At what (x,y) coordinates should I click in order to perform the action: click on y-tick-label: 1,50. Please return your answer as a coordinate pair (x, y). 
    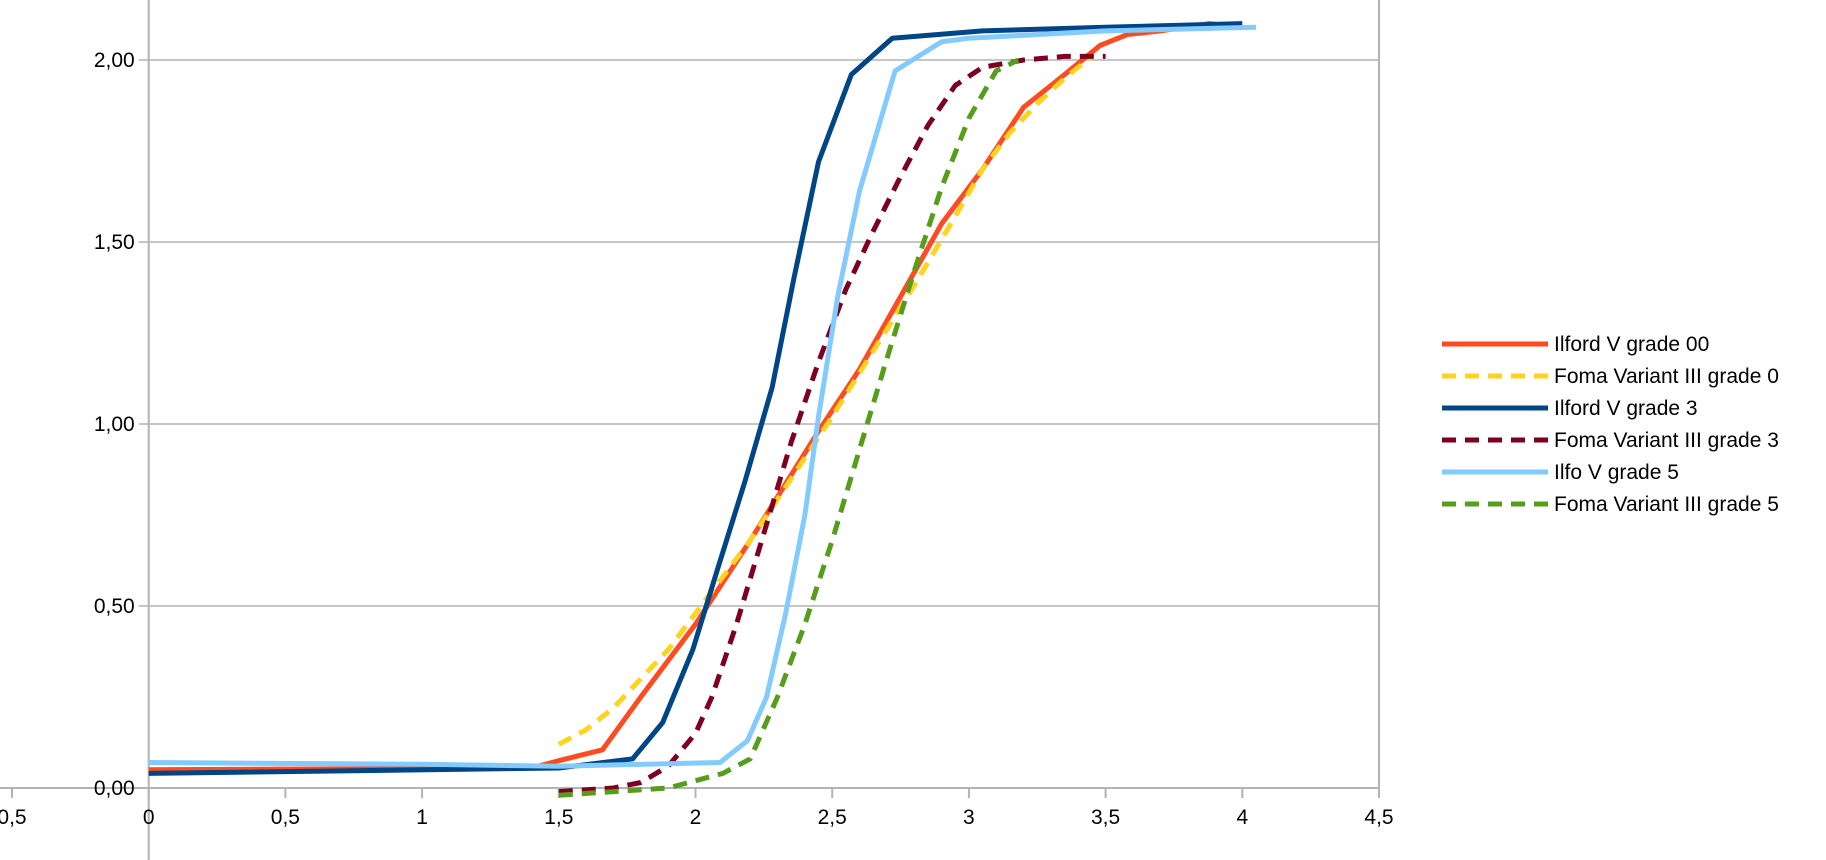
    Looking at the image, I should click on (114, 242).